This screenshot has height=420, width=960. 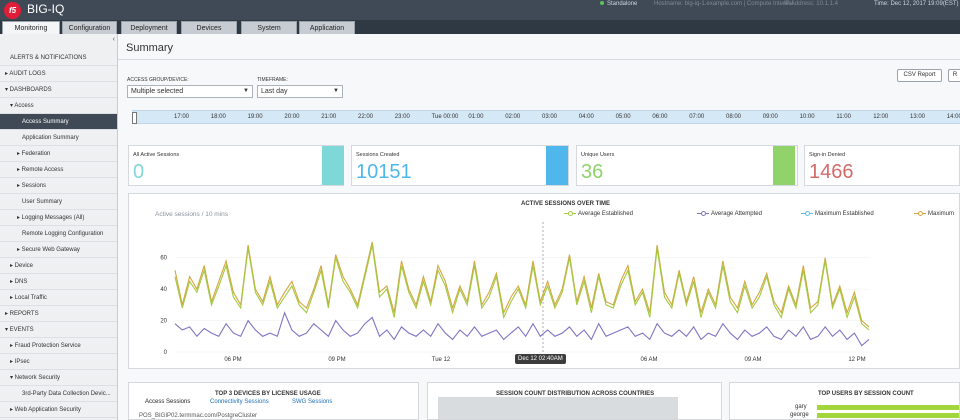 What do you see at coordinates (752, 360) in the screenshot?
I see `x-tick-label: 09 AM` at bounding box center [752, 360].